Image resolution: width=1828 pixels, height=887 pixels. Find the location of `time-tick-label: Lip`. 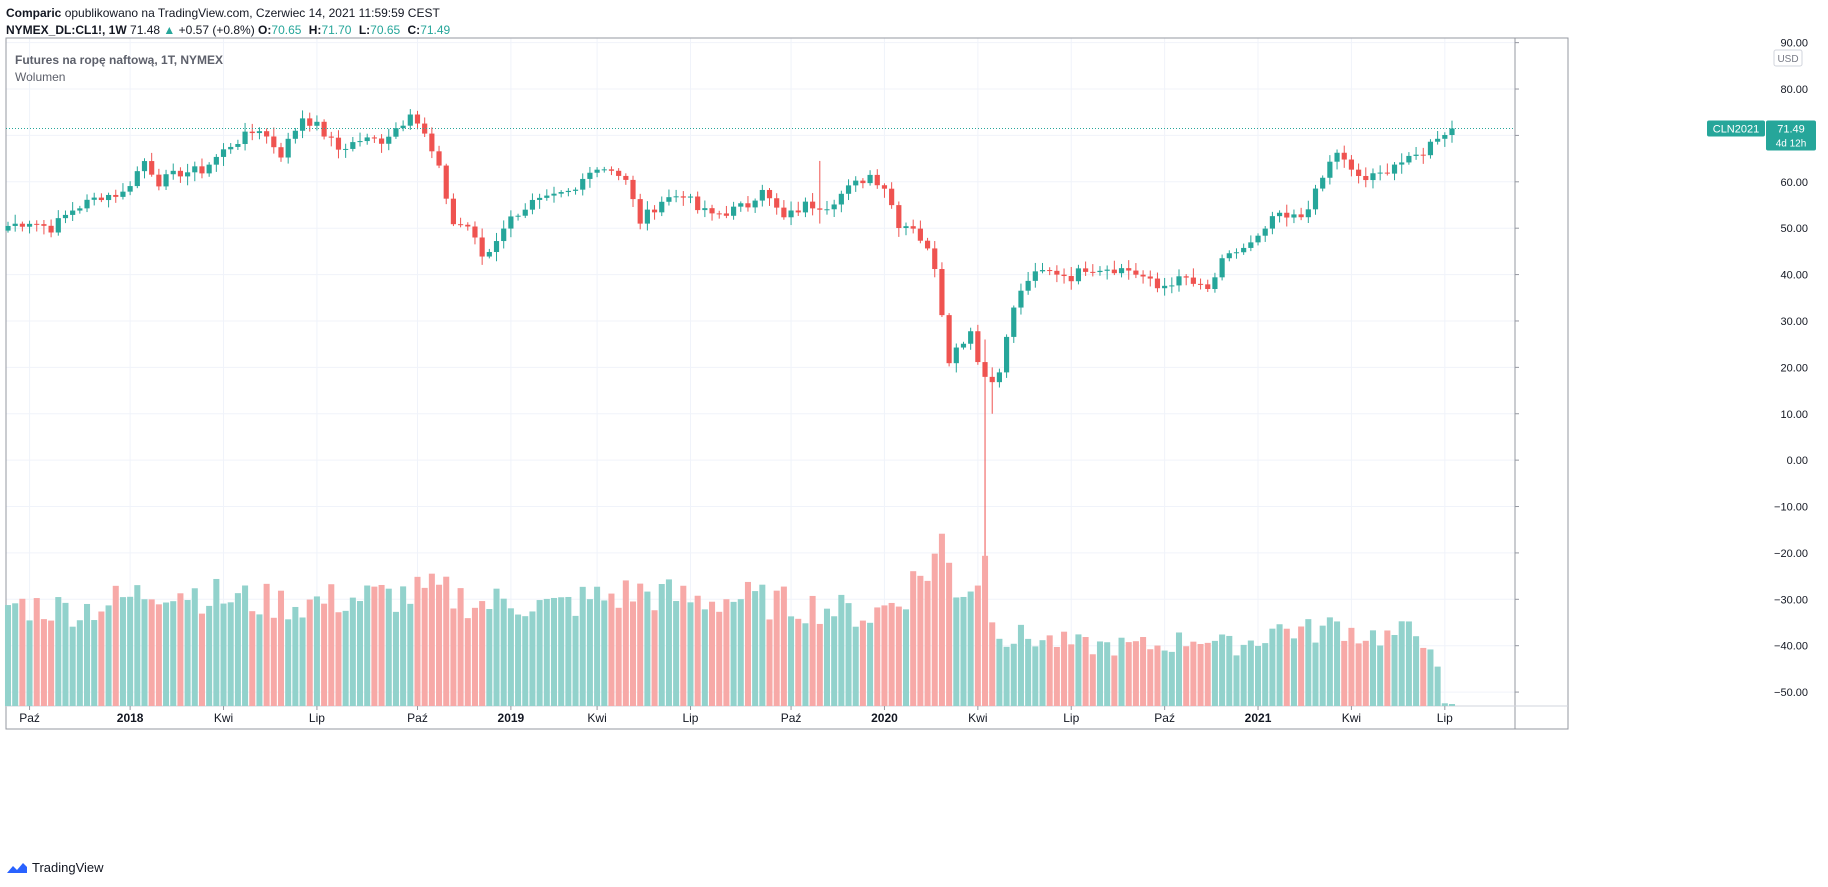

time-tick-label: Lip is located at coordinates (317, 718).